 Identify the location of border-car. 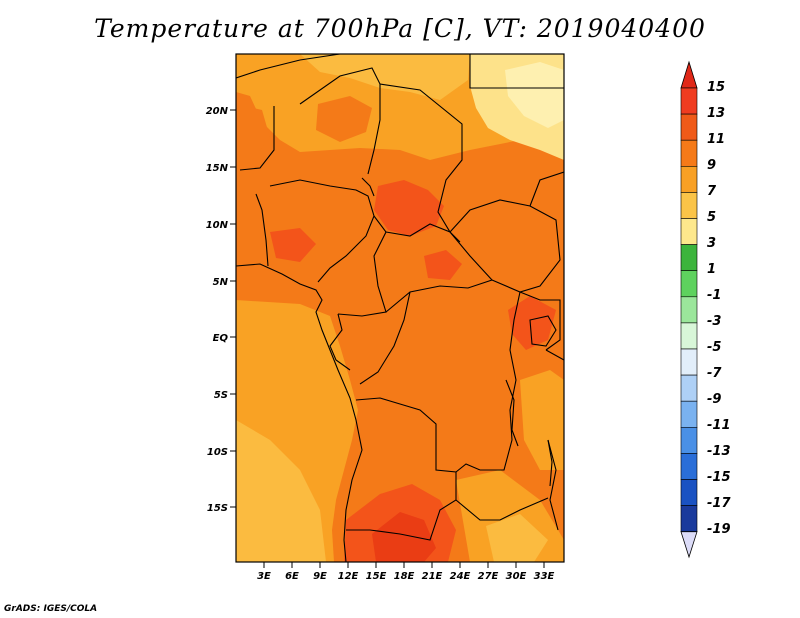
(439, 268).